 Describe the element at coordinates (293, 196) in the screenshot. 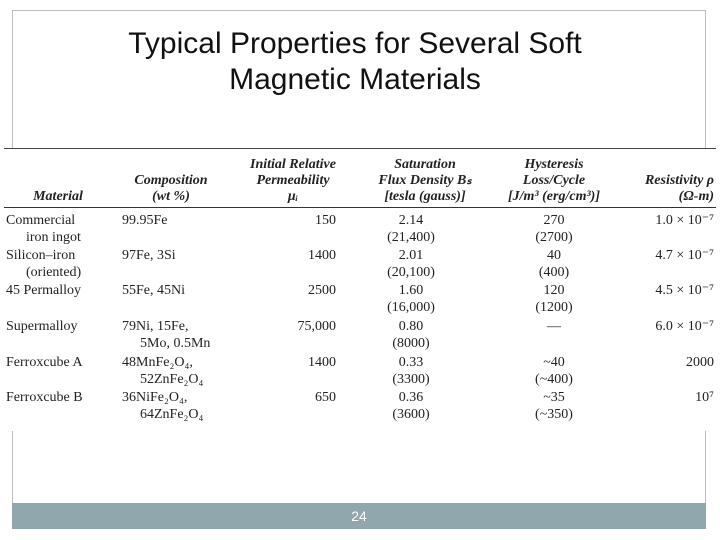

I see `header-permeability-line: μᵢ` at that location.